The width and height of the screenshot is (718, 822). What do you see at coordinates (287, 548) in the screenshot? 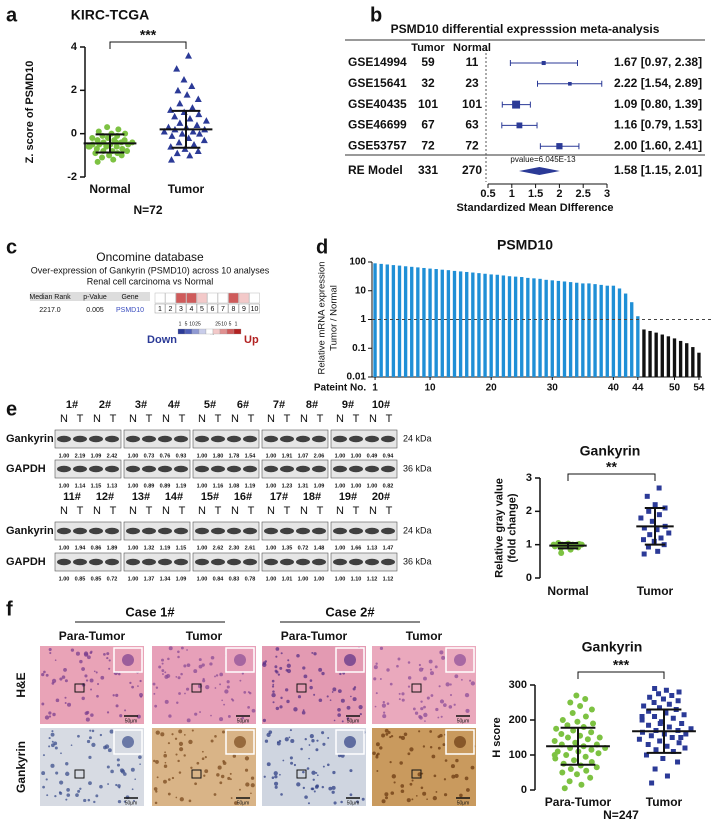
I see `quant-label: 1.35` at bounding box center [287, 548].